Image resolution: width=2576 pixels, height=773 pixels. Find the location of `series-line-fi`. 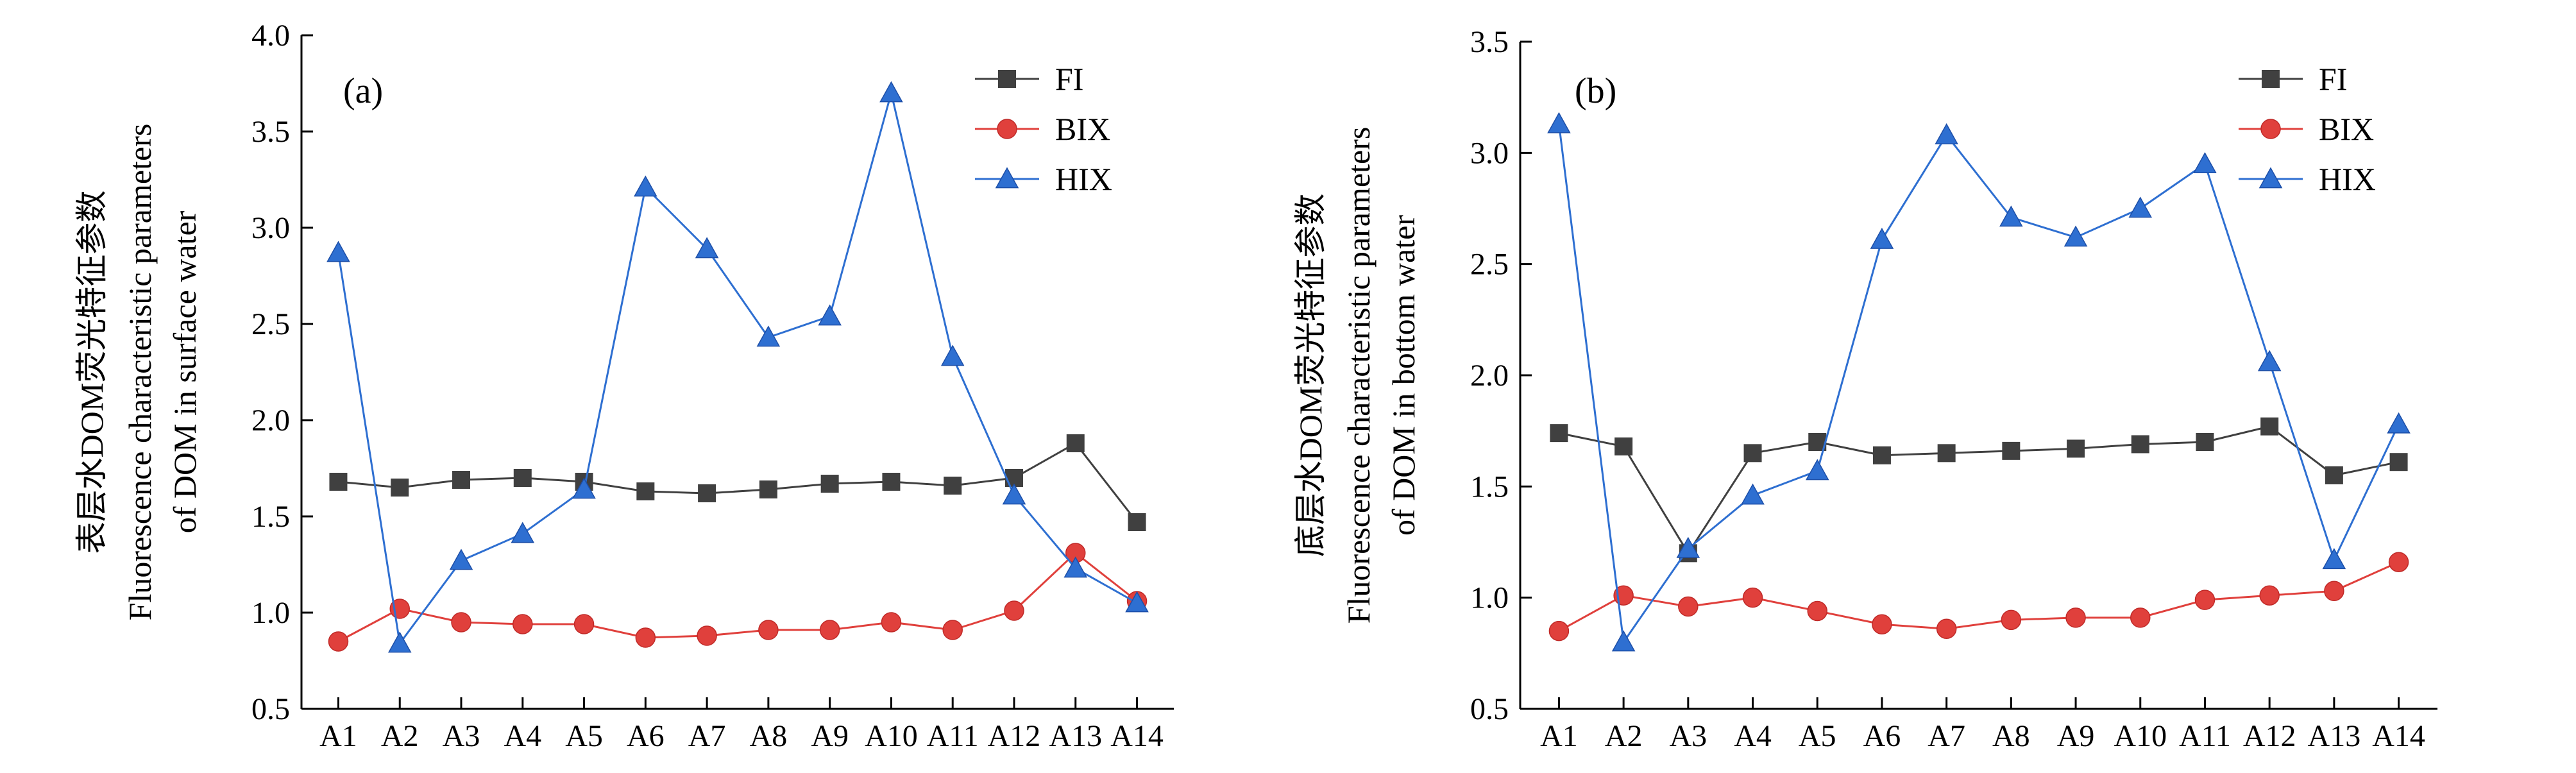

series-line-fi is located at coordinates (1979, 490).